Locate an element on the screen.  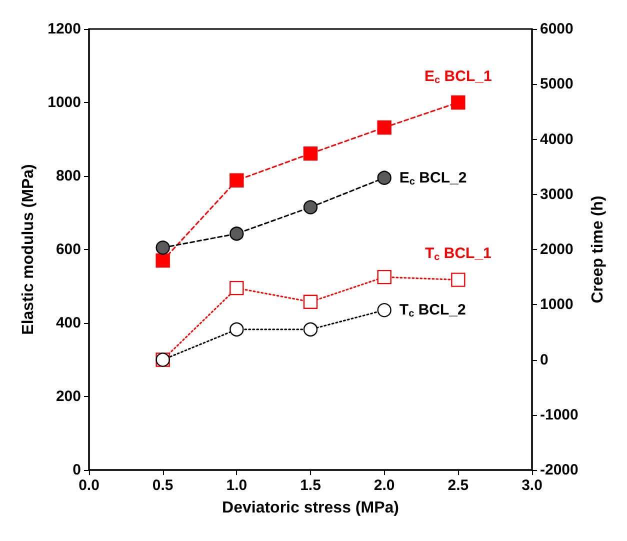
y2-tick-label: -2000 is located at coordinates (559, 470).